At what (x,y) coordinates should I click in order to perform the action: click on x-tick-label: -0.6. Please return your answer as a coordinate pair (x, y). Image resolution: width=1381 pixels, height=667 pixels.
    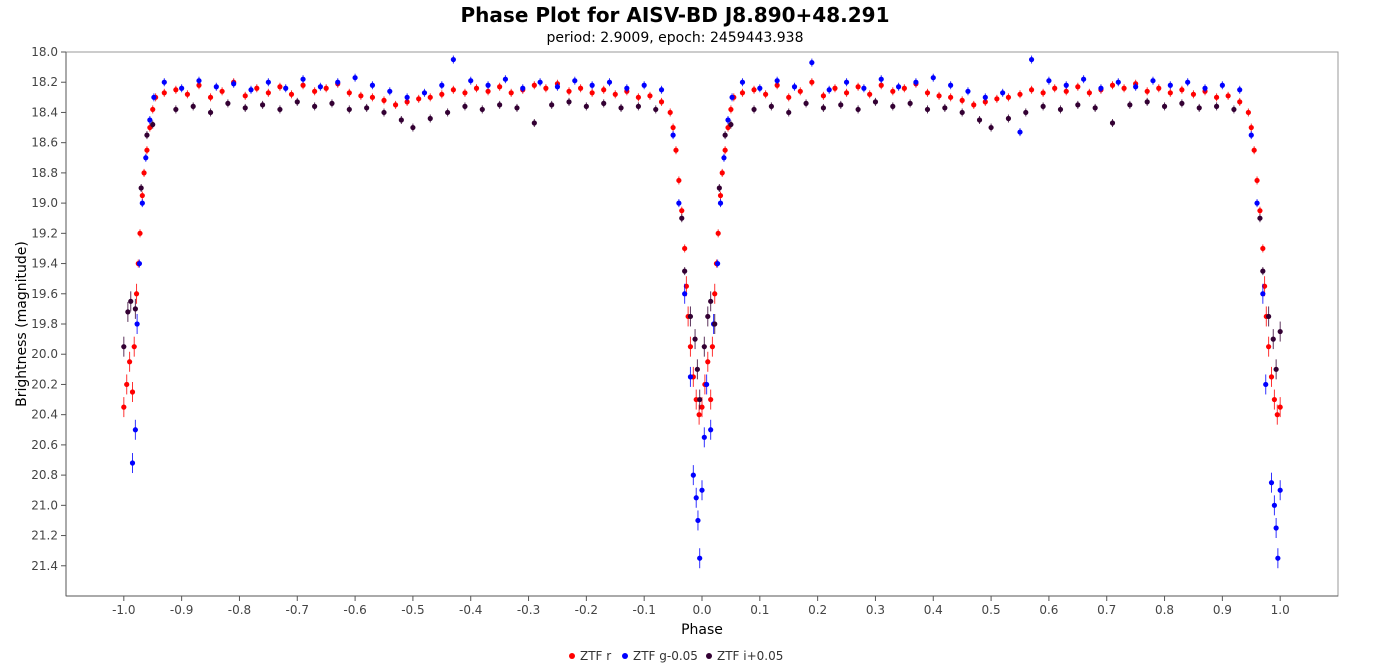
    Looking at the image, I should click on (354, 610).